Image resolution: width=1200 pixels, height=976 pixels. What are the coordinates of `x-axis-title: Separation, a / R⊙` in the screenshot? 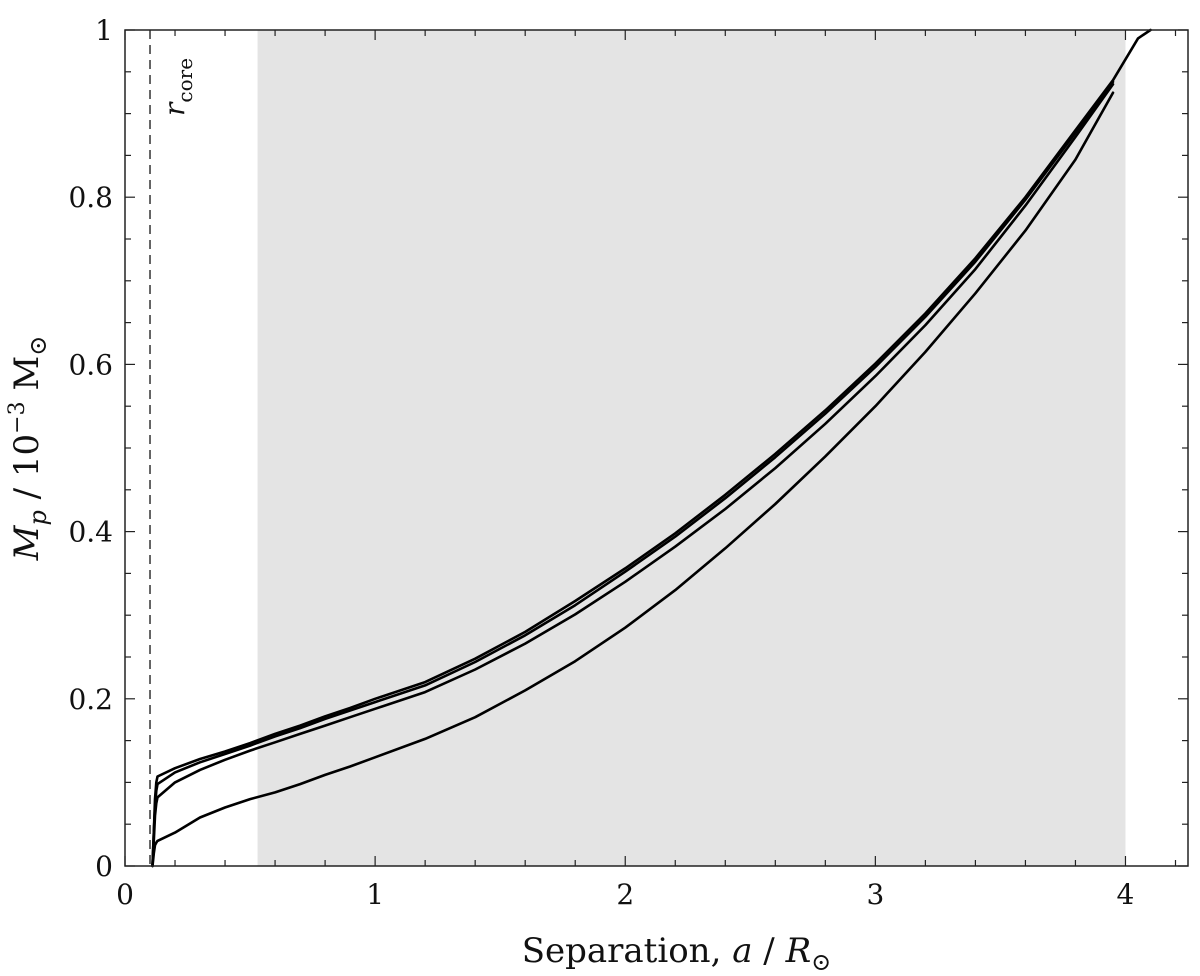 It's located at (677, 953).